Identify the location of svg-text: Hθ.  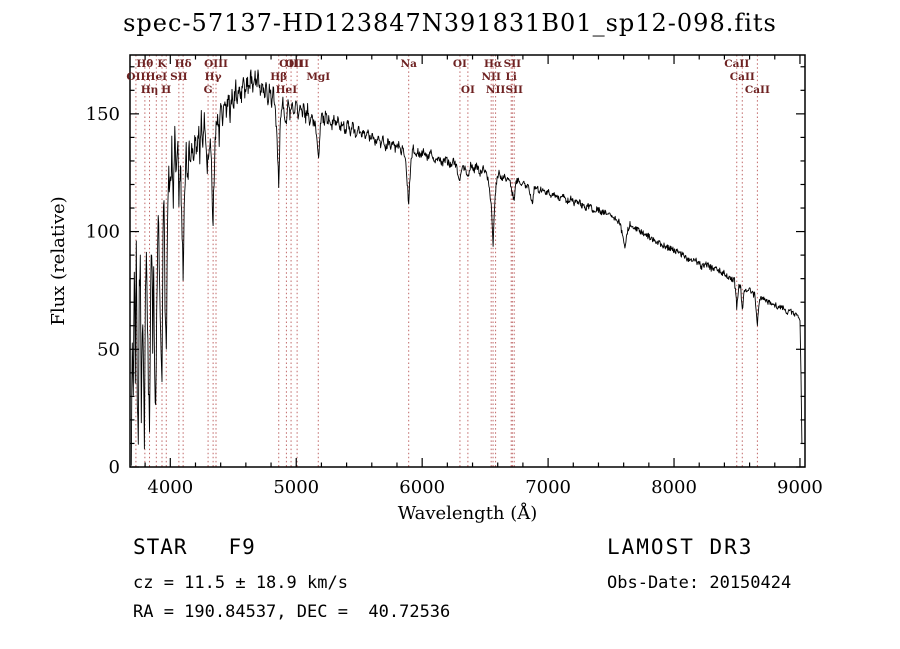
(144, 64).